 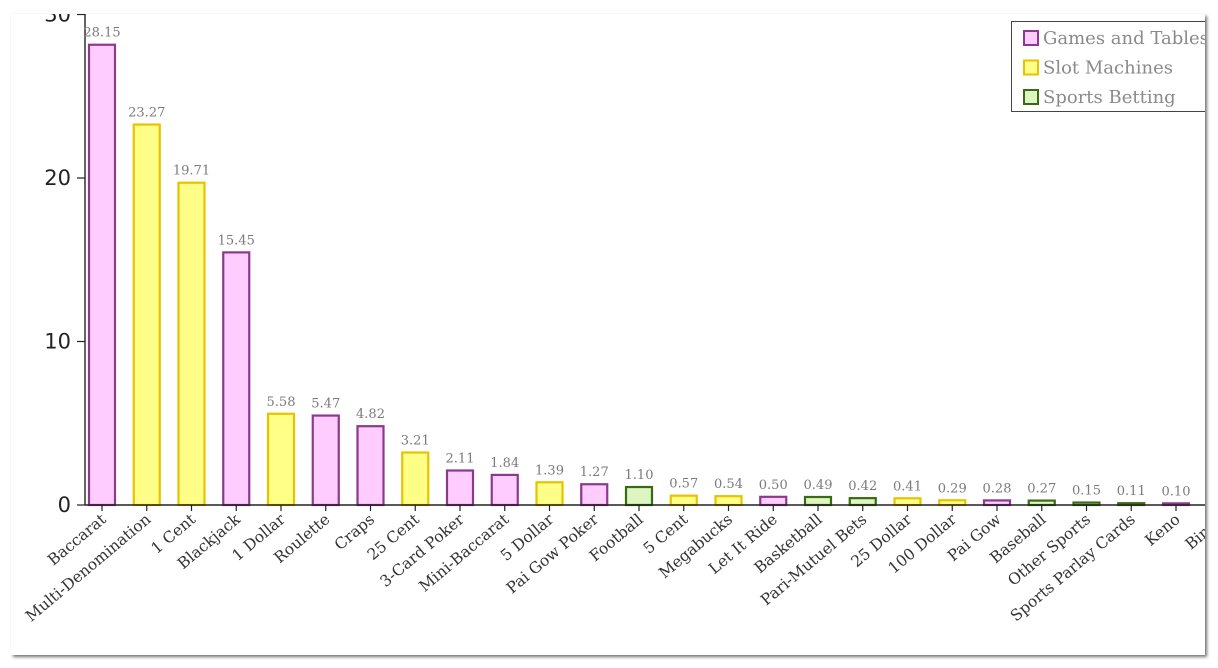 What do you see at coordinates (504, 463) in the screenshot?
I see `bar-value-label: 1.84` at bounding box center [504, 463].